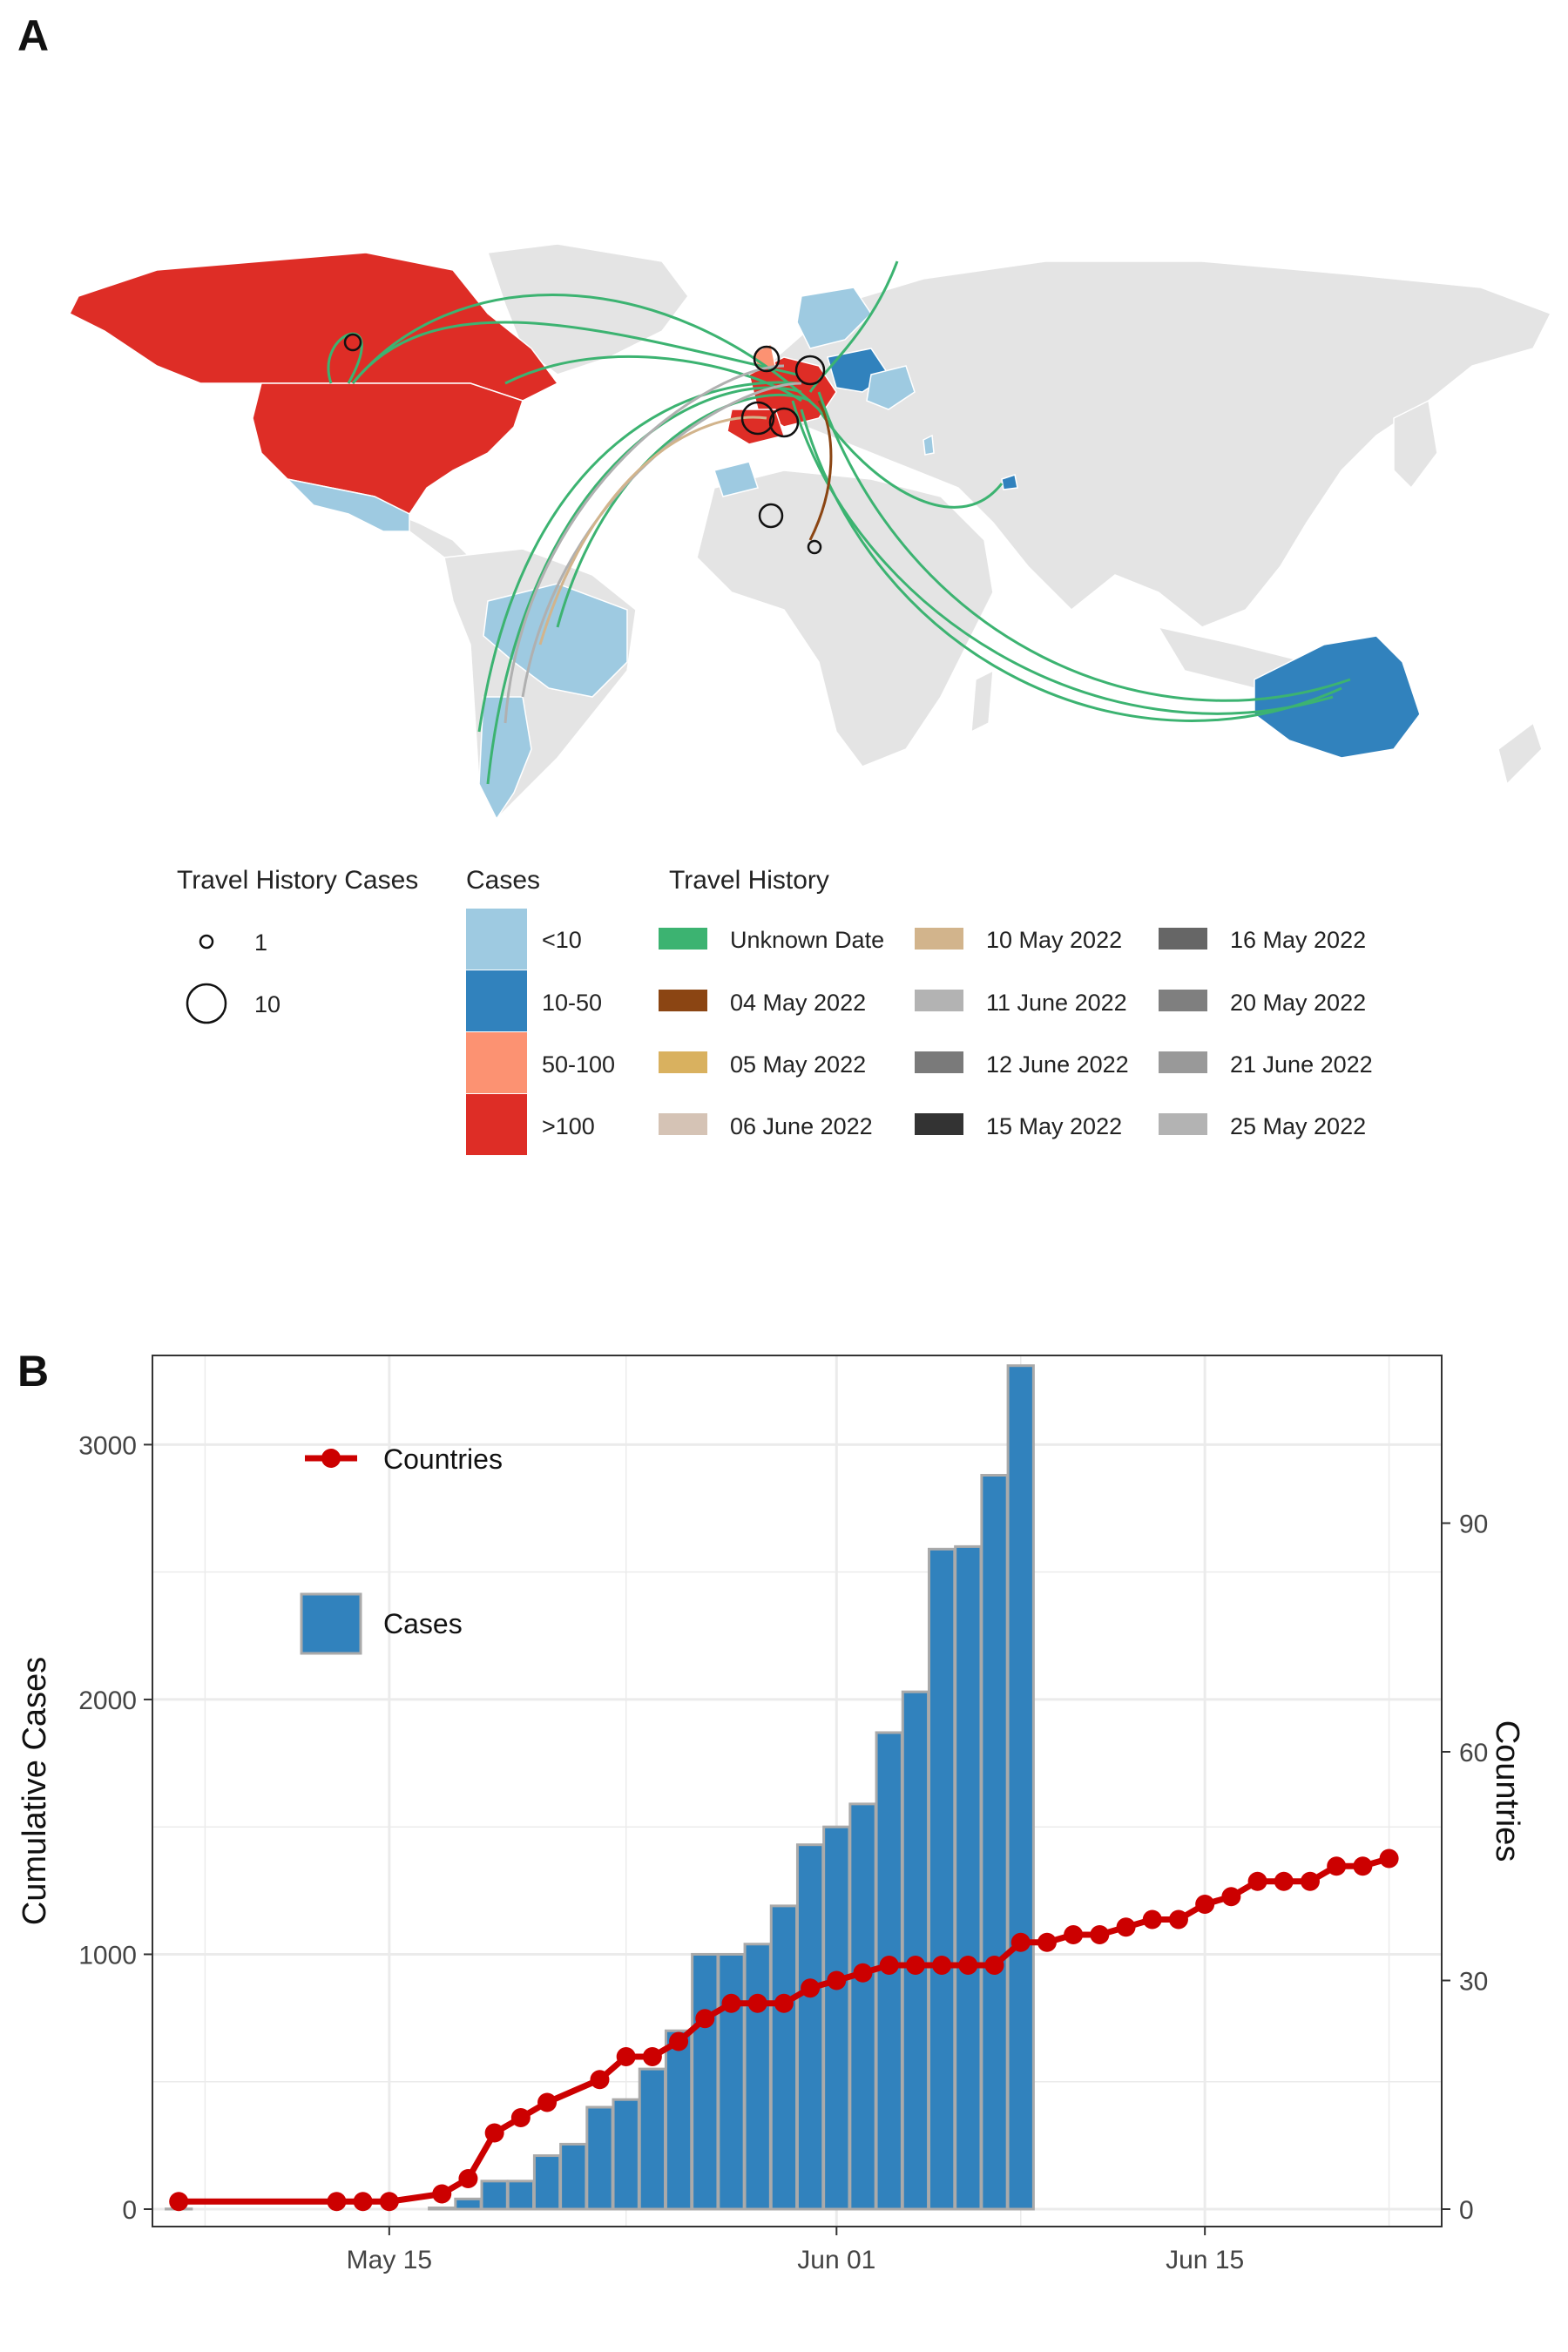 This screenshot has height=2352, width=1568. What do you see at coordinates (798, 1064) in the screenshot?
I see `legend-travel-label: 05 May 2022` at bounding box center [798, 1064].